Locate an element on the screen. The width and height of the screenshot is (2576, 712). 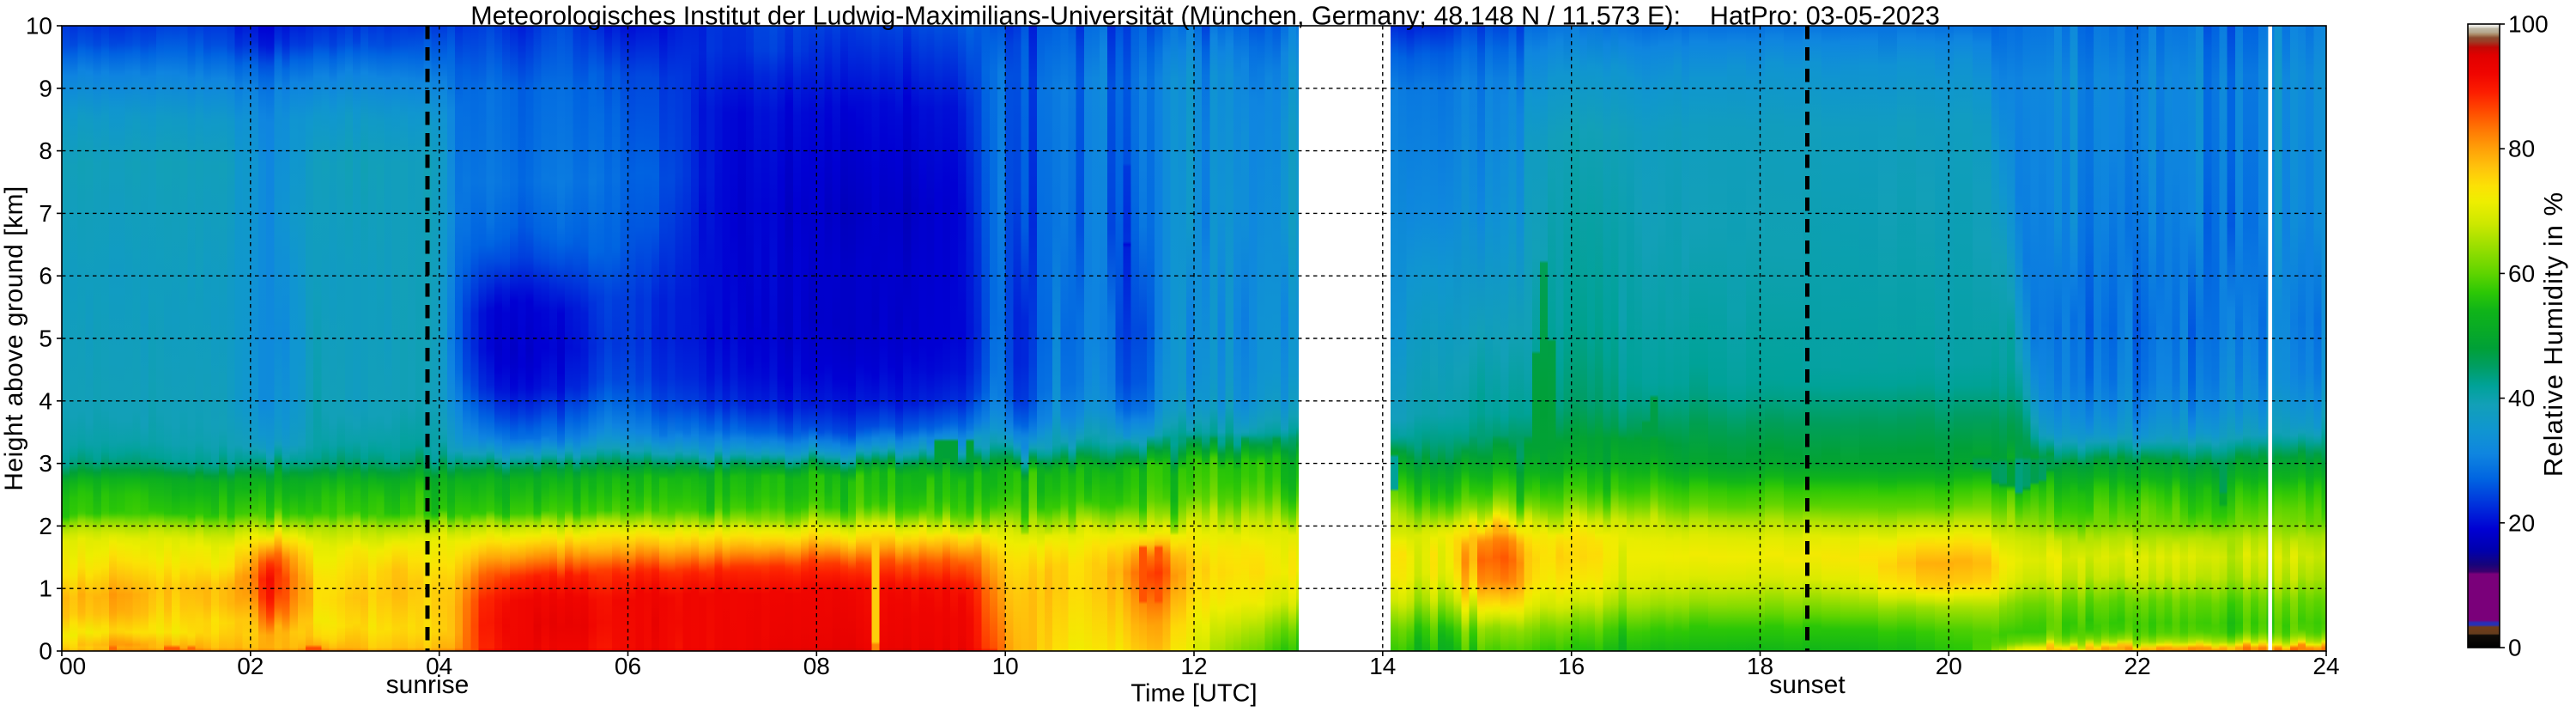
svg-text: 02 is located at coordinates (250, 666).